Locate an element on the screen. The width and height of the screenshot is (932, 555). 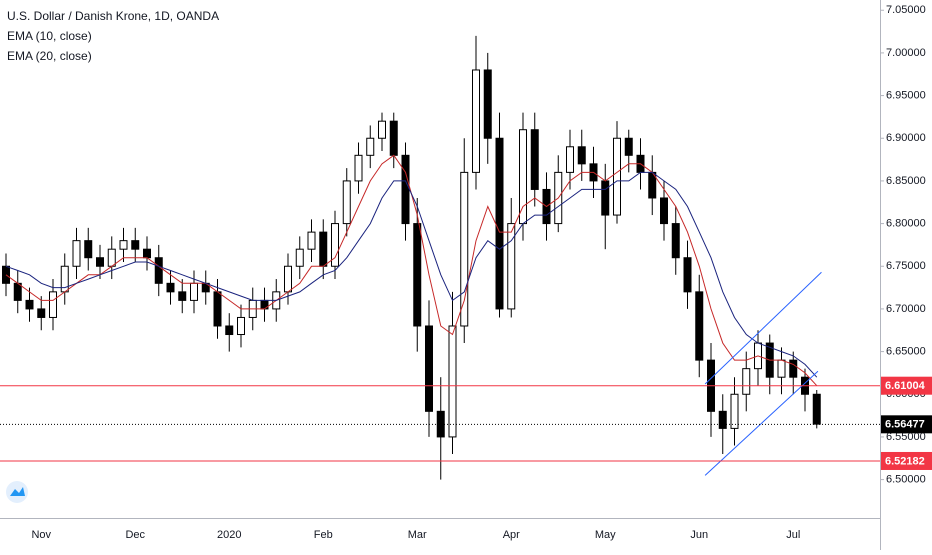
logo-mark is located at coordinates (17, 491).